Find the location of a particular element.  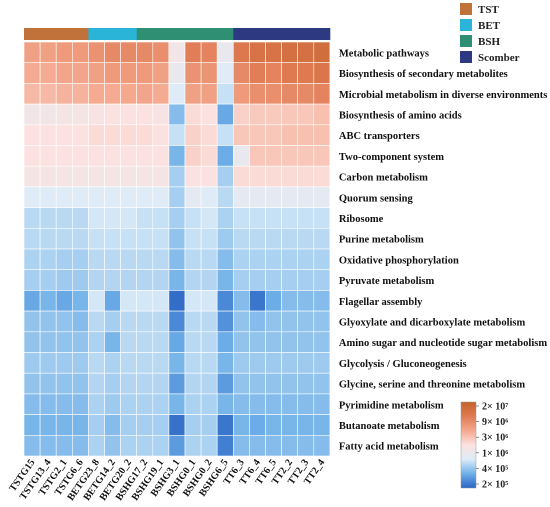

color-scale-label: 1× 10⁶ is located at coordinates (495, 453).